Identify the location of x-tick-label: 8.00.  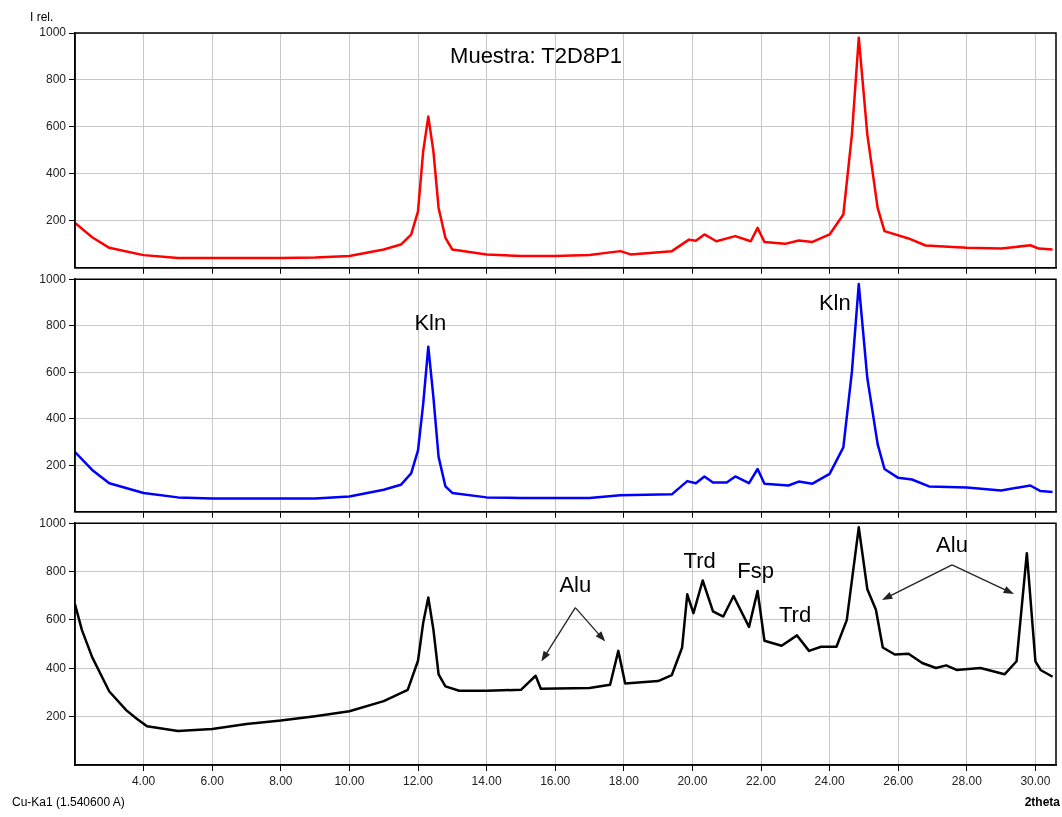
(281, 780).